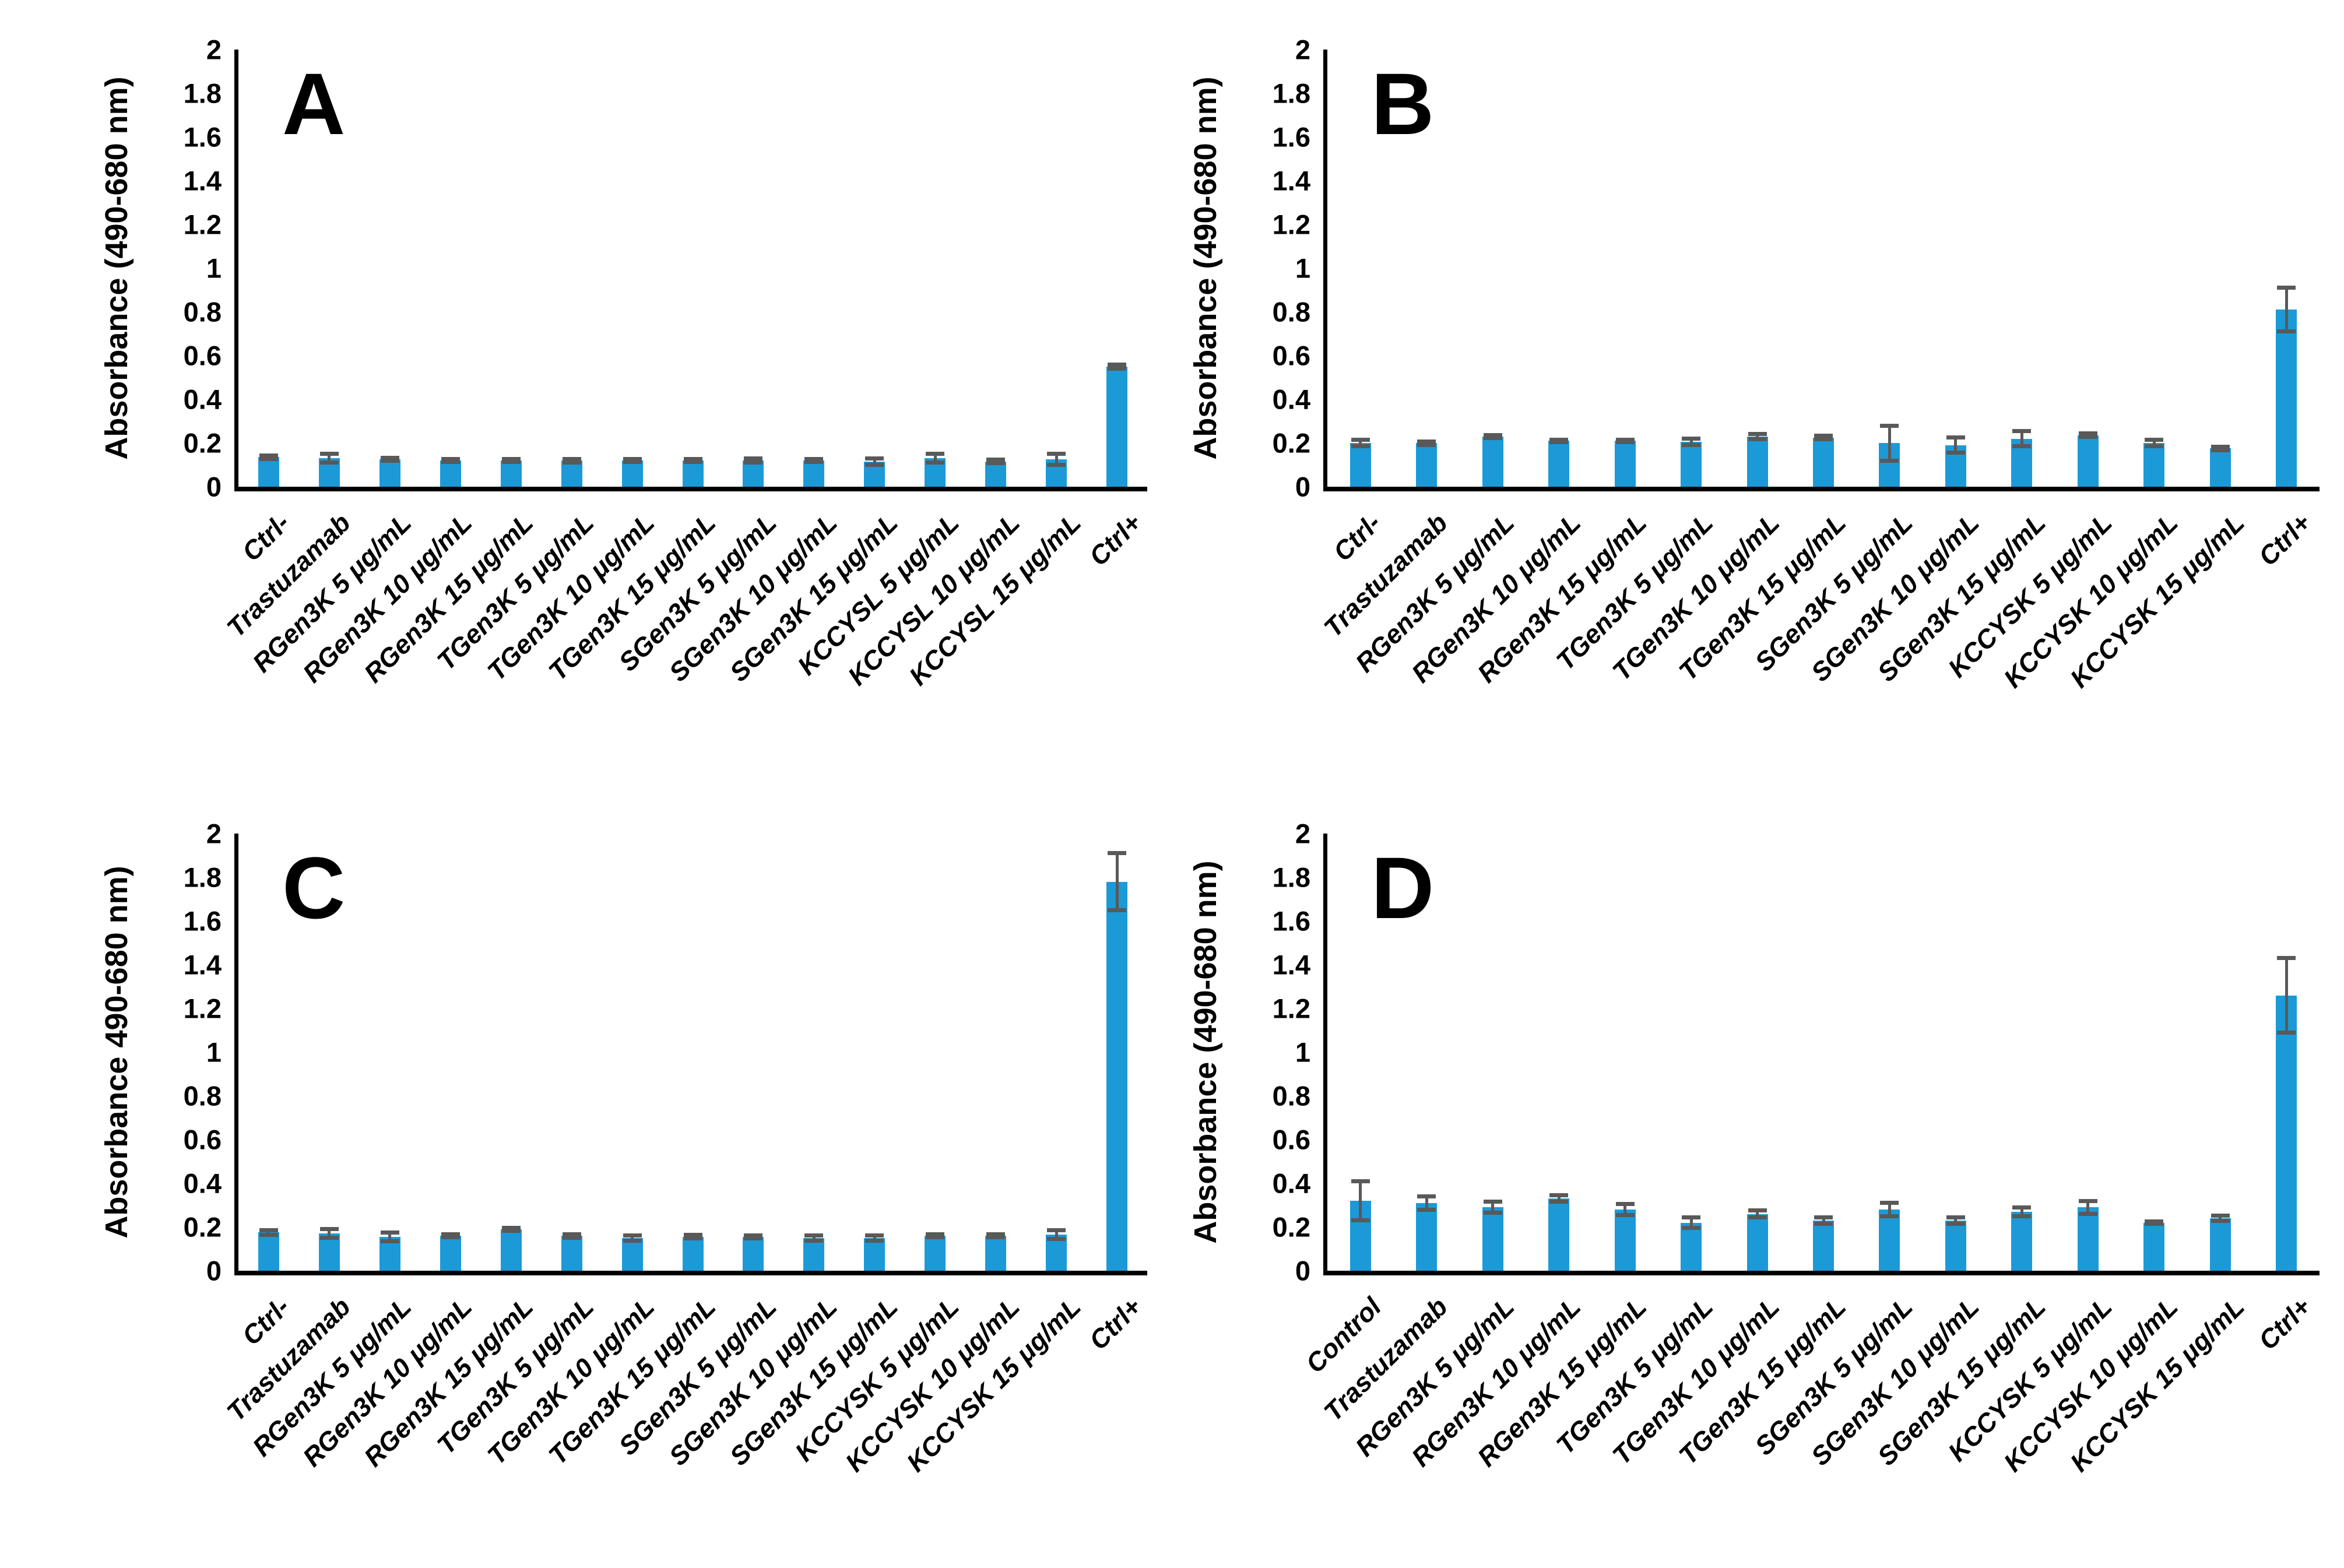 The width and height of the screenshot is (2344, 1568). Describe the element at coordinates (116, 268) in the screenshot. I see `y-axis-title: Absorbance (490-680 nm)` at that location.